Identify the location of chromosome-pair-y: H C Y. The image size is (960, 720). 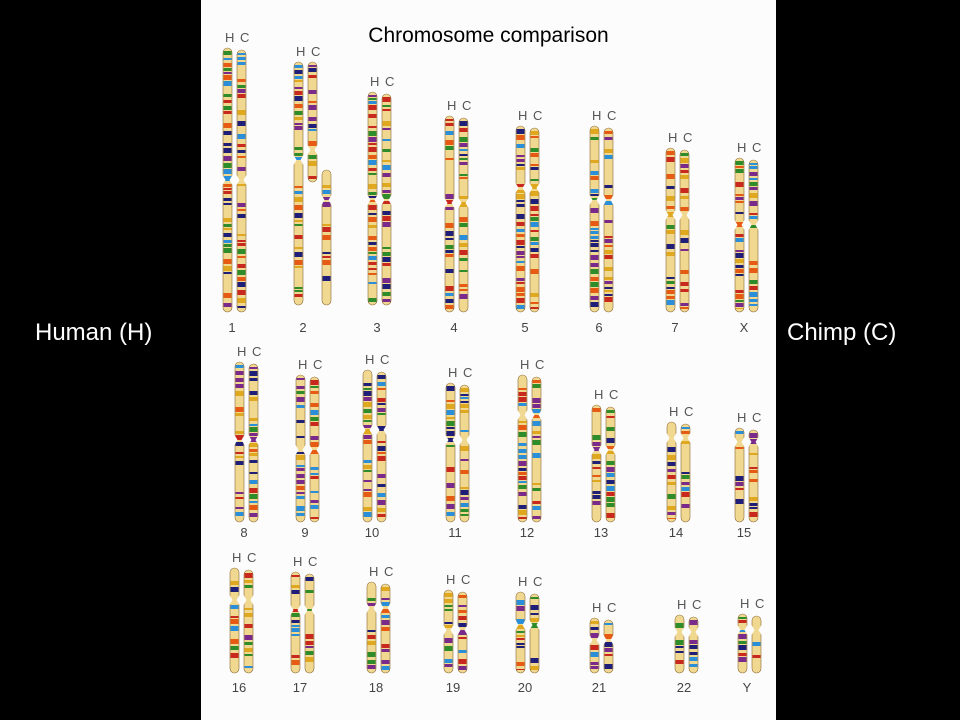
(750, 645).